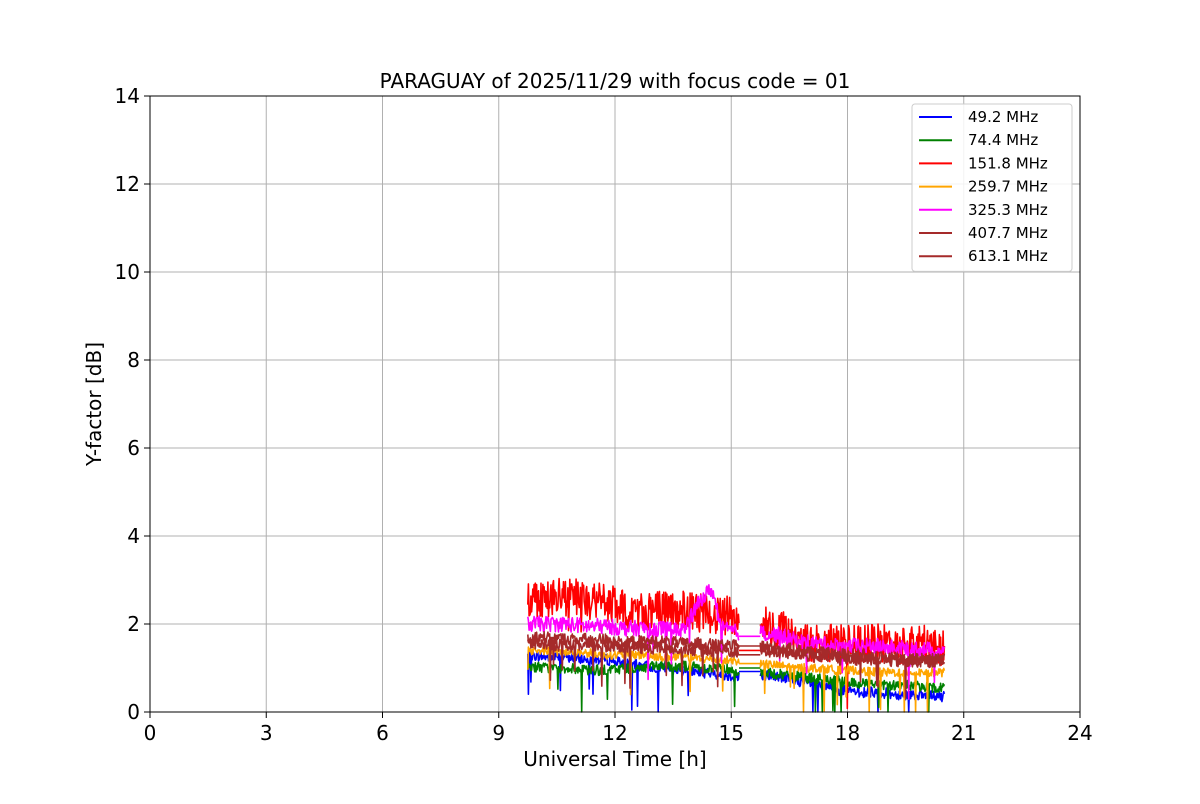 This screenshot has width=1200, height=804. Describe the element at coordinates (847, 733) in the screenshot. I see `x-tick-label: 18` at that location.